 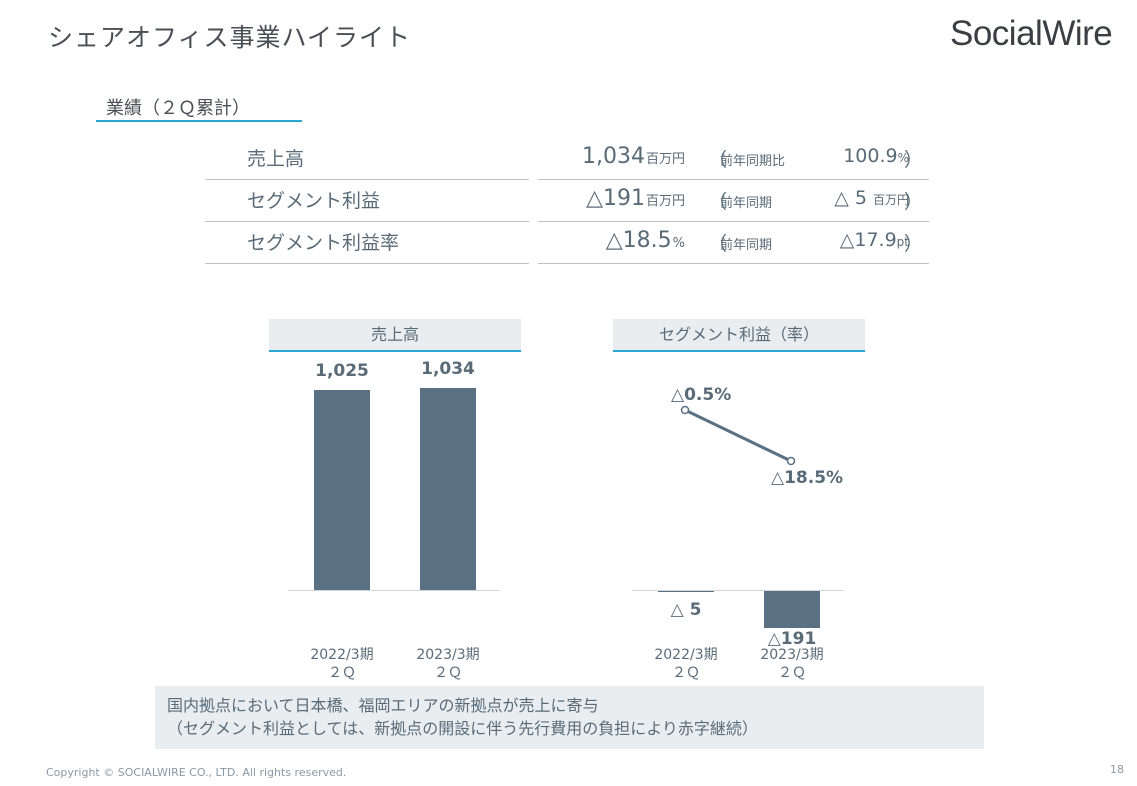 I want to click on sales-x-label: 2023/3期 ２Ｑ, so click(x=448, y=664).